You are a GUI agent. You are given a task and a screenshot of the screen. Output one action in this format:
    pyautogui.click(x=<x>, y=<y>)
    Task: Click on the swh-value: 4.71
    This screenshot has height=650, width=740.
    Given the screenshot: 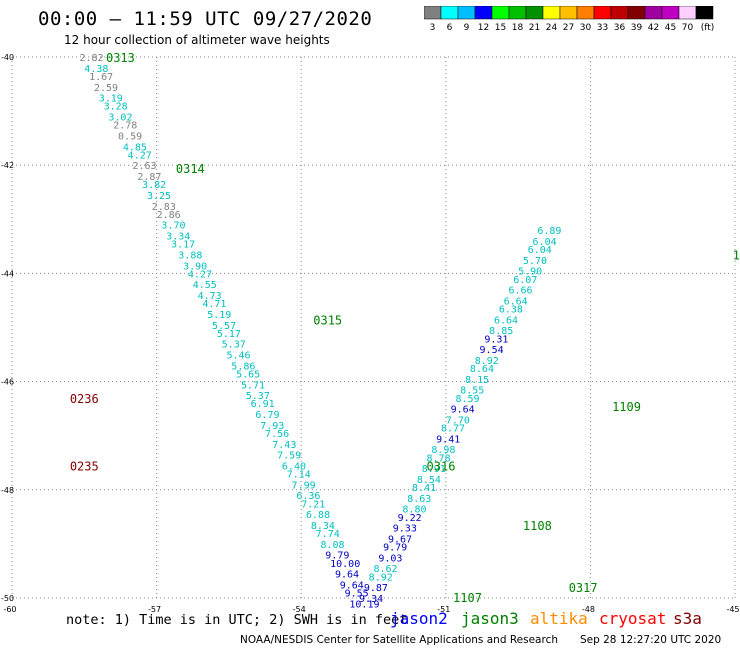 What is the action you would take?
    pyautogui.click(x=214, y=304)
    